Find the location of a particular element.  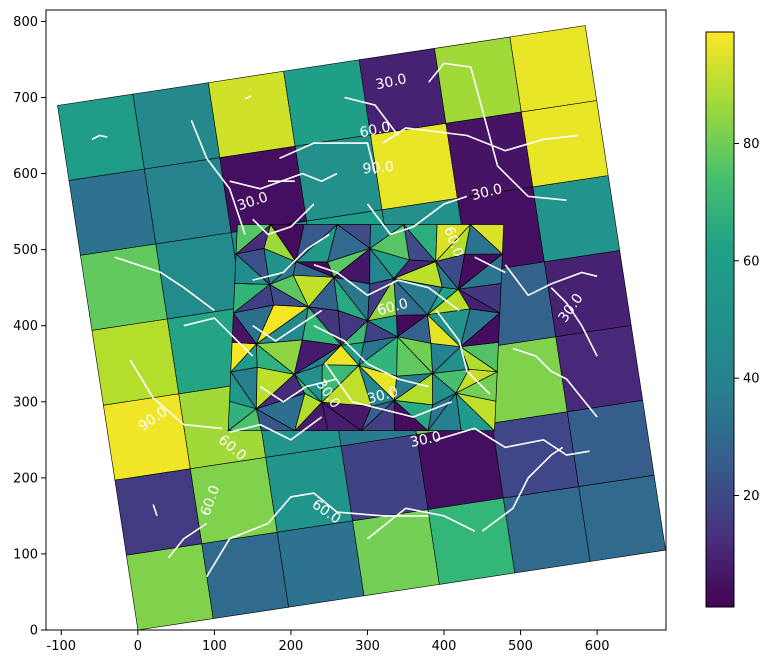

colorbar: 20 40 60 80 is located at coordinates (732, 319).